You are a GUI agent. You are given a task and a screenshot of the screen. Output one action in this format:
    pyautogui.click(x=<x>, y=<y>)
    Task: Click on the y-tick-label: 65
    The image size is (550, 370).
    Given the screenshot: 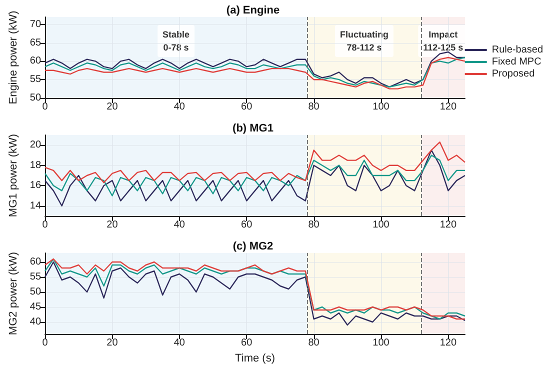 What is the action you would take?
    pyautogui.click(x=36, y=42)
    